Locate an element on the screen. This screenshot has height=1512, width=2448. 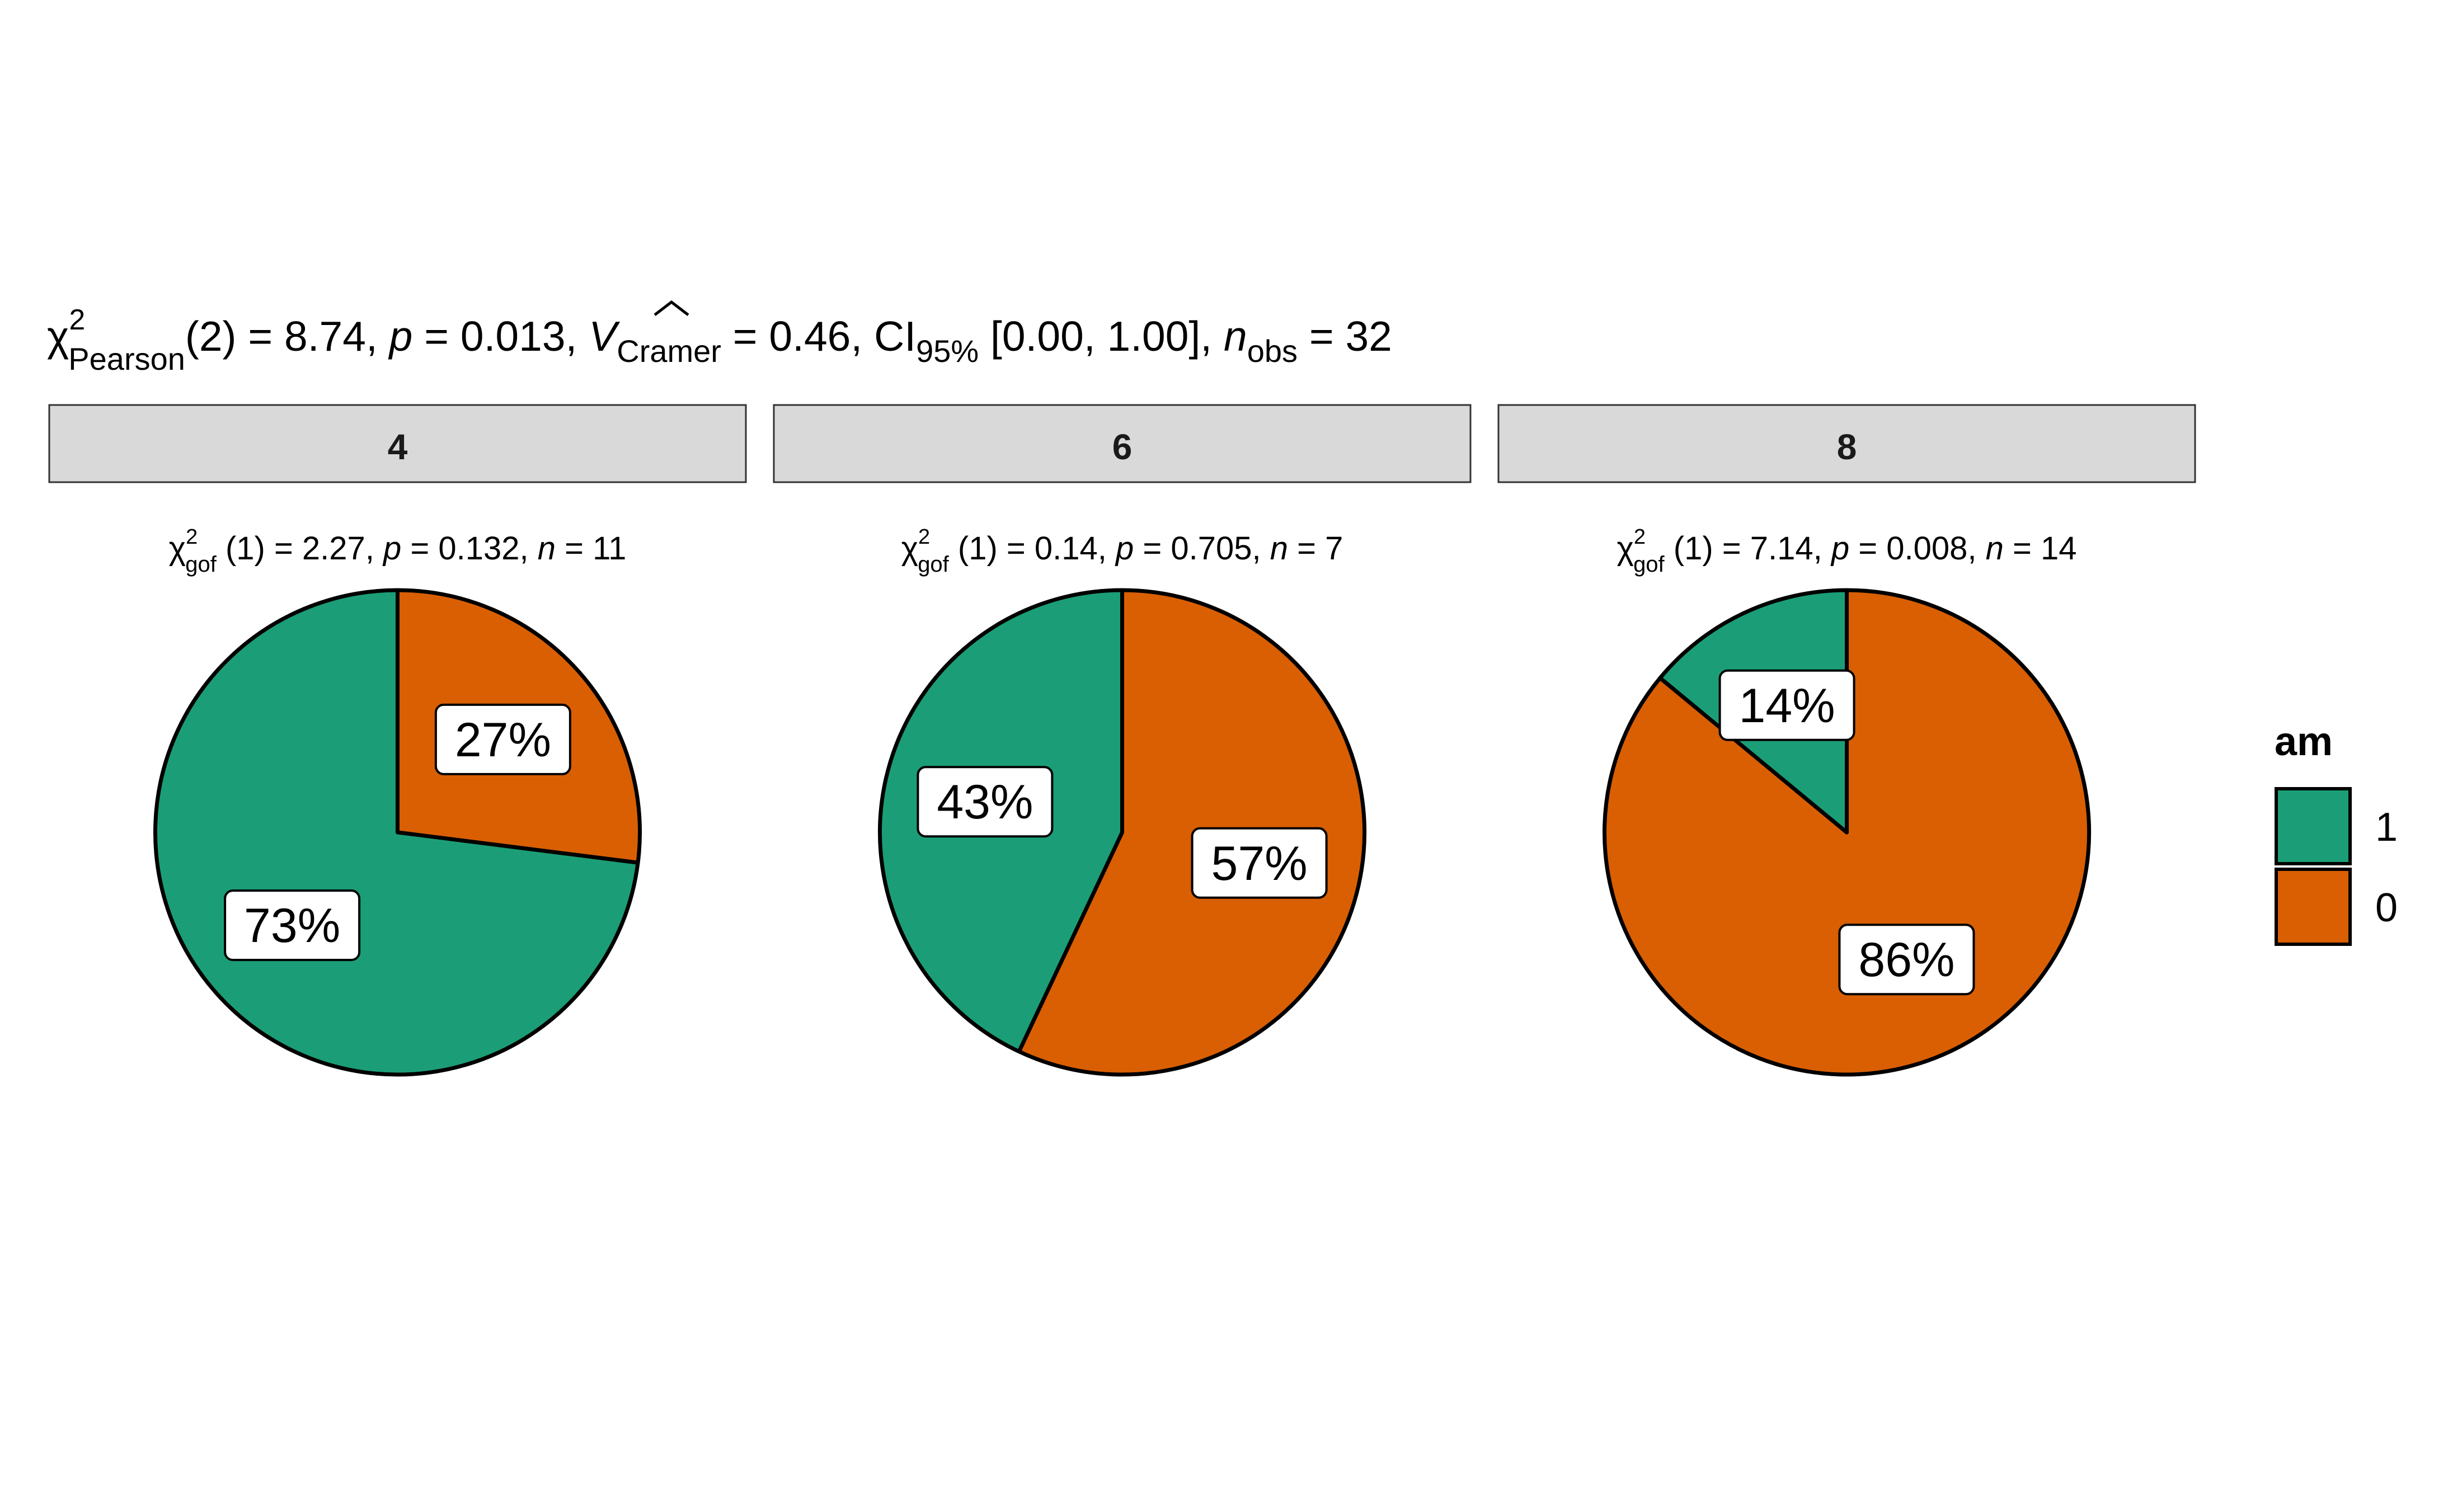
slice-label-0: 27% is located at coordinates (503, 740).